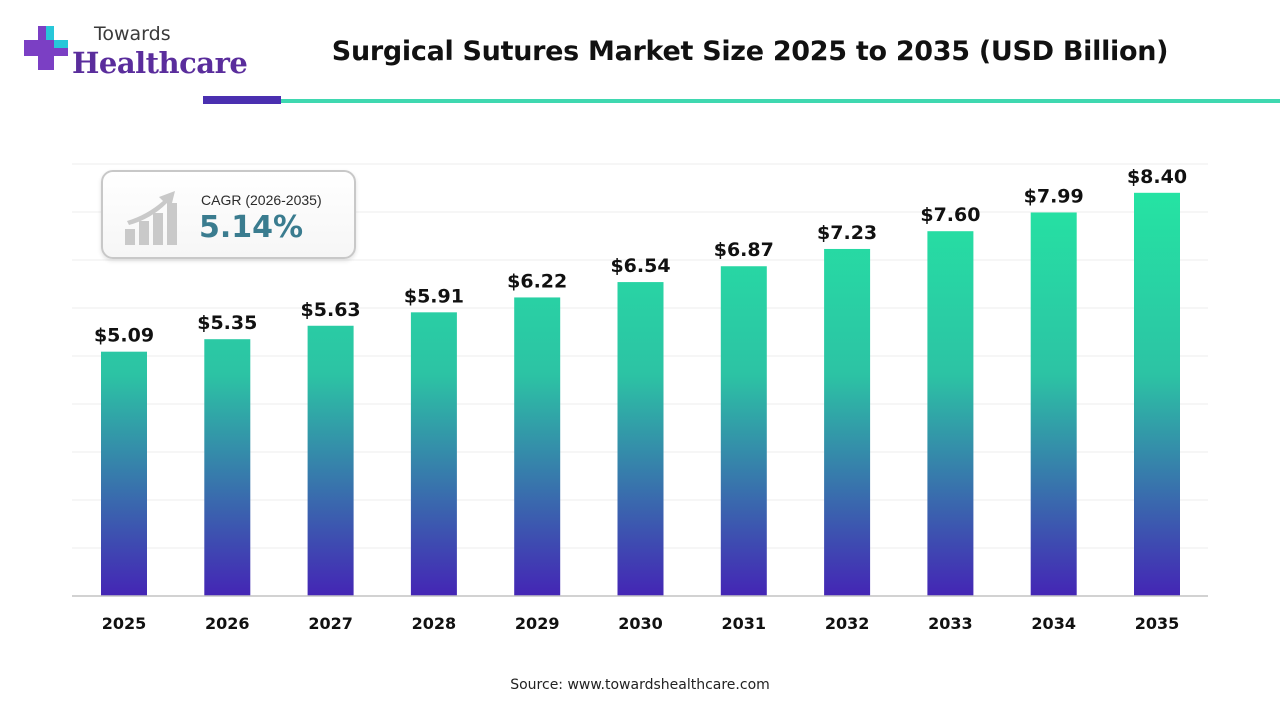 This screenshot has width=1280, height=720. I want to click on data-label-2029: $6.22, so click(537, 281).